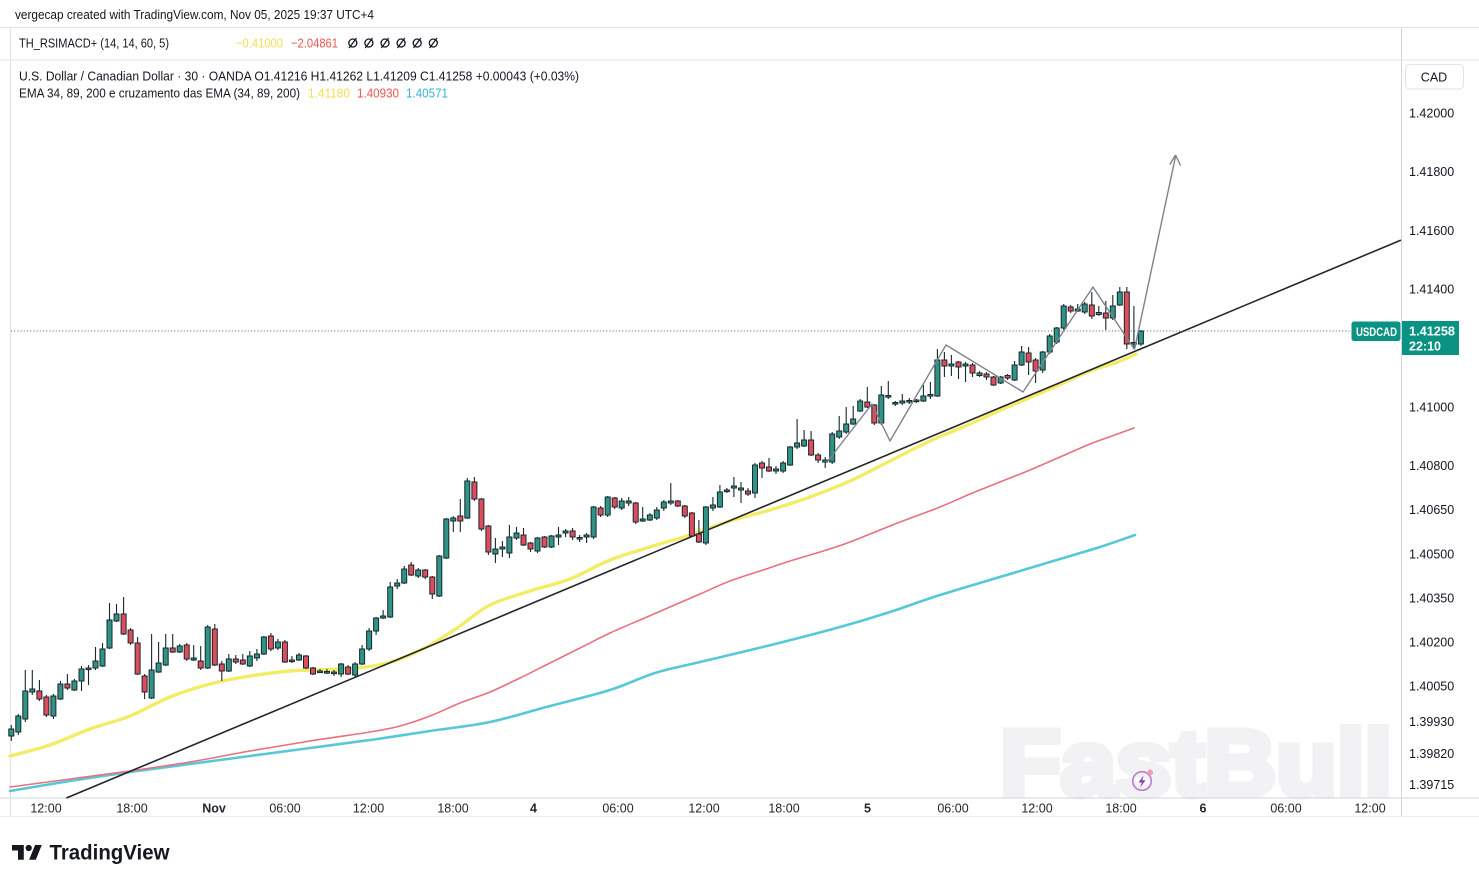 Image resolution: width=1479 pixels, height=888 pixels. I want to click on svg-text: 1.41258, so click(1432, 332).